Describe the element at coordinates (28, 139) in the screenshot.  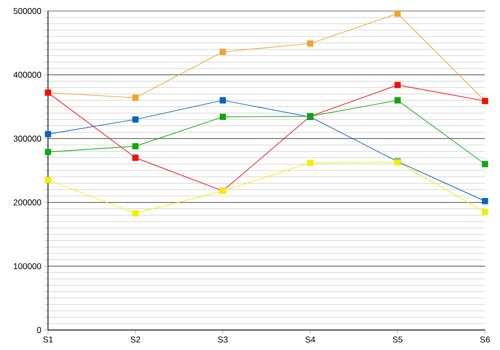
I see `y-tick-label: 300000` at that location.